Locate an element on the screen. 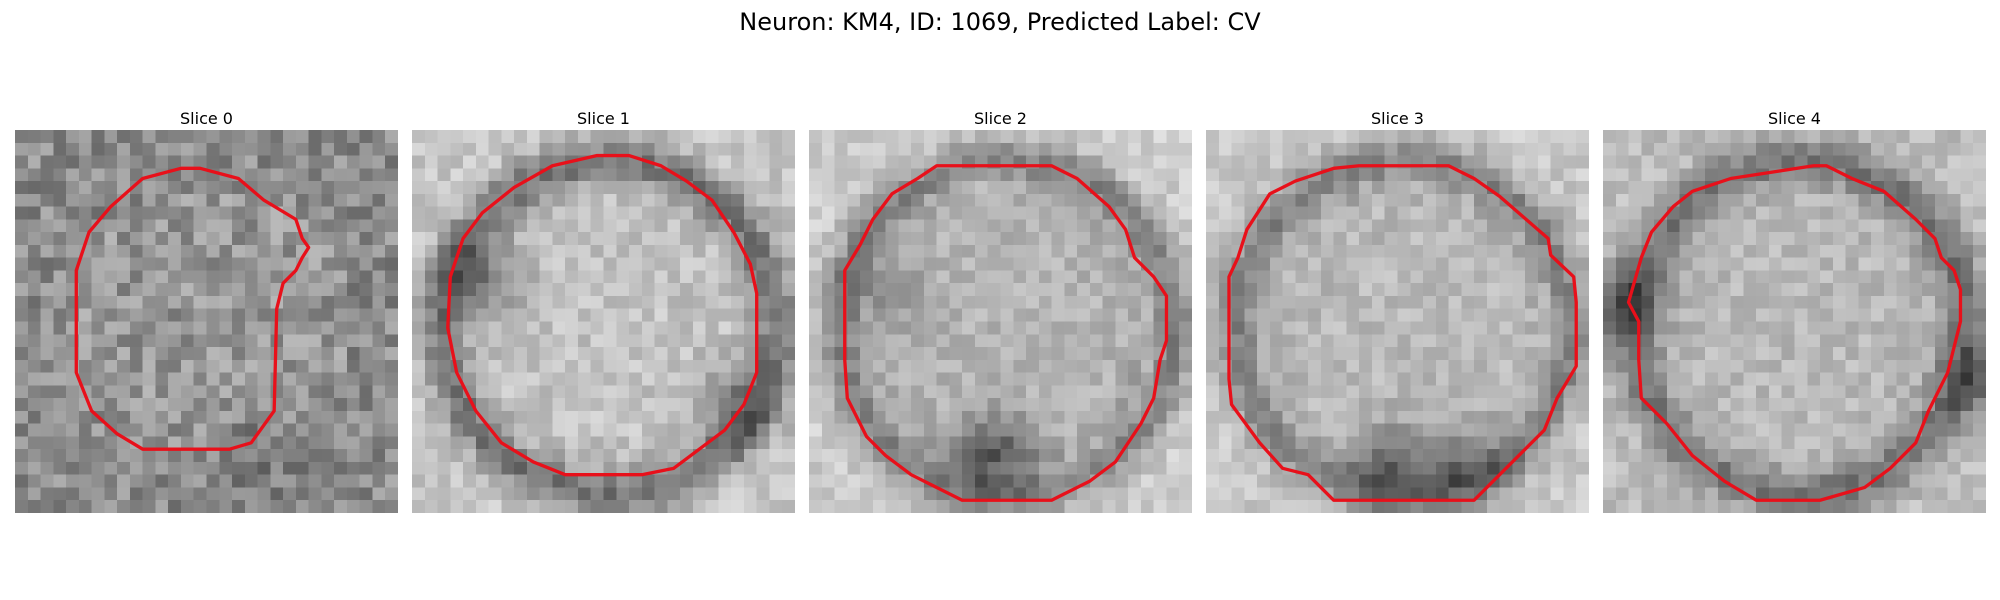  slice-panel-0: Slice 0 is located at coordinates (206, 310).